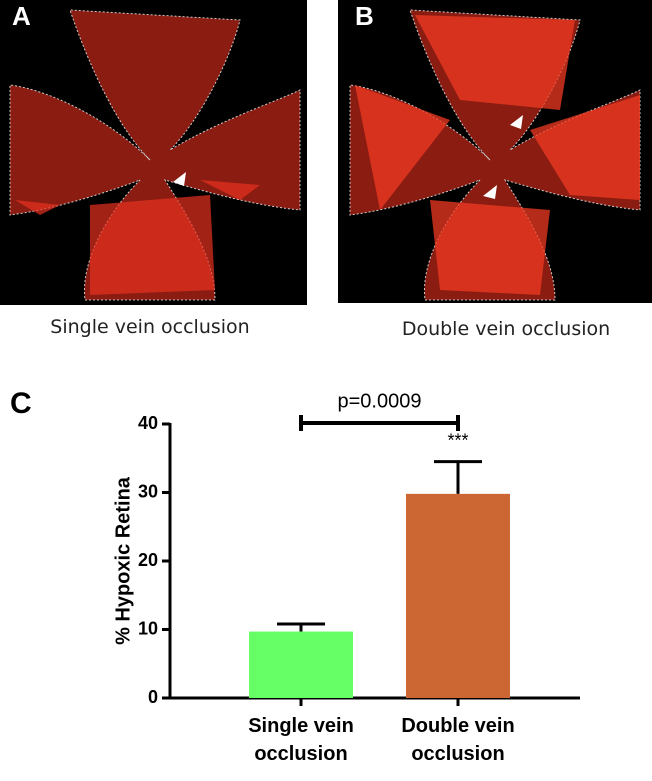 The image size is (652, 781). Describe the element at coordinates (123, 560) in the screenshot. I see `y-axis-label: % Hypoxic Retina` at that location.